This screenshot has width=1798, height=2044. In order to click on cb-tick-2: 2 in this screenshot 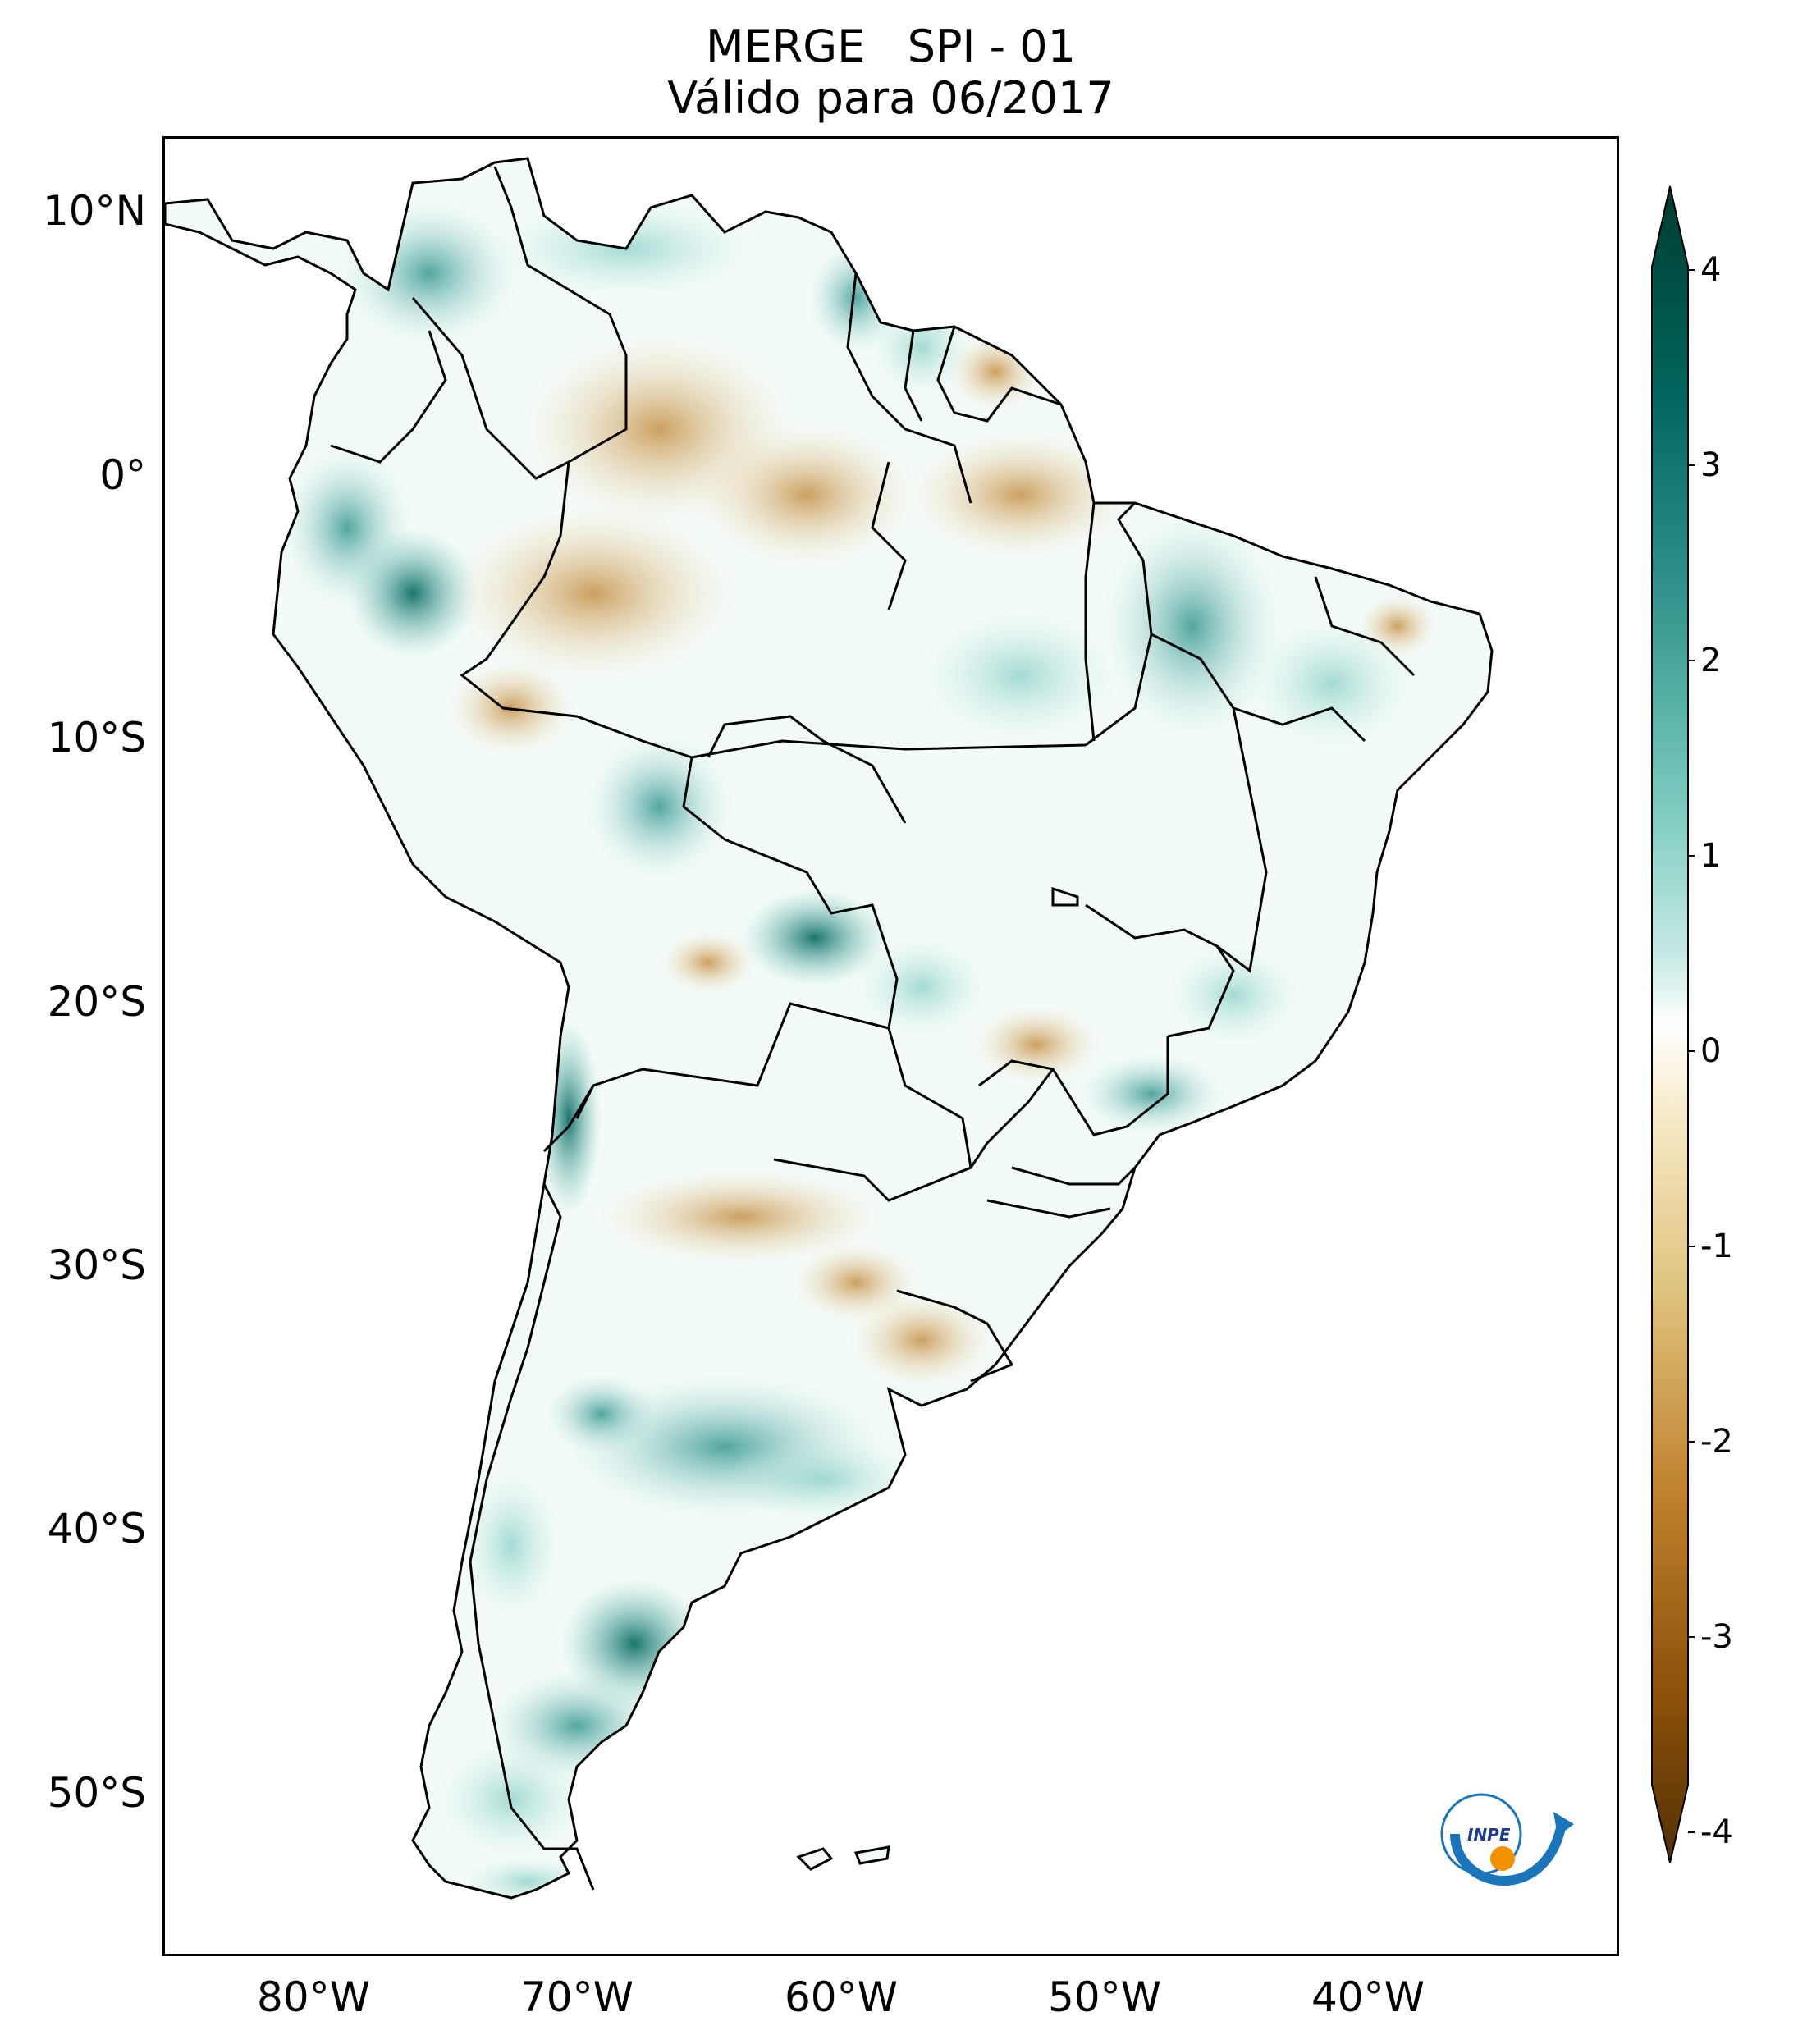, I will do `click(1711, 660)`.